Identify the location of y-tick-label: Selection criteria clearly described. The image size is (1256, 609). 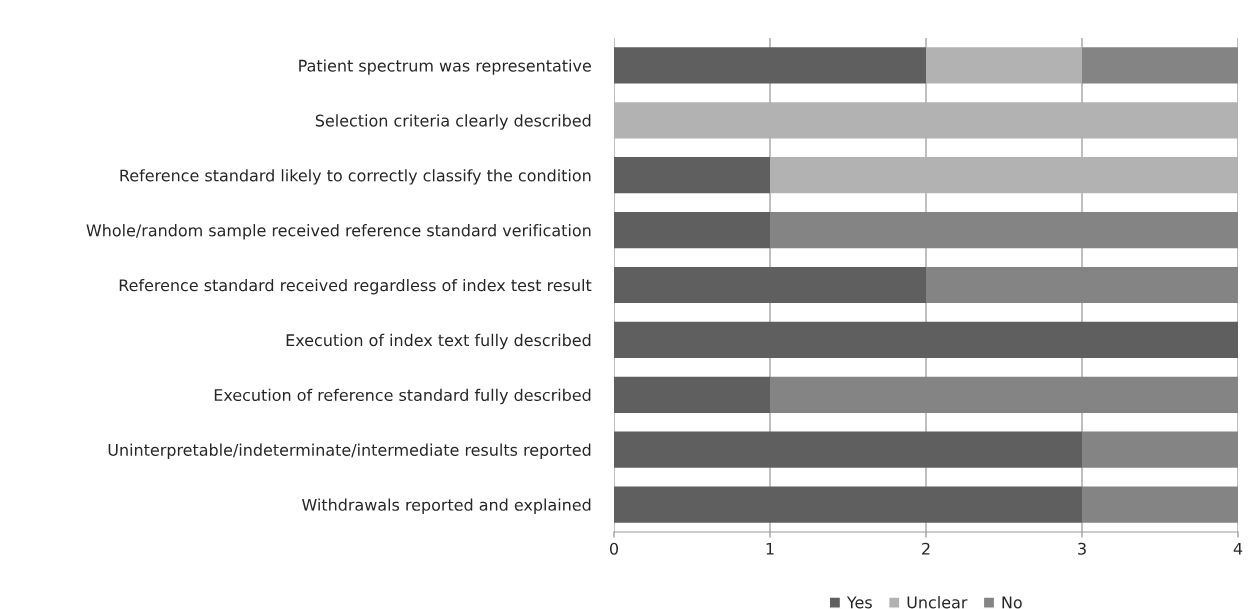
(453, 122).